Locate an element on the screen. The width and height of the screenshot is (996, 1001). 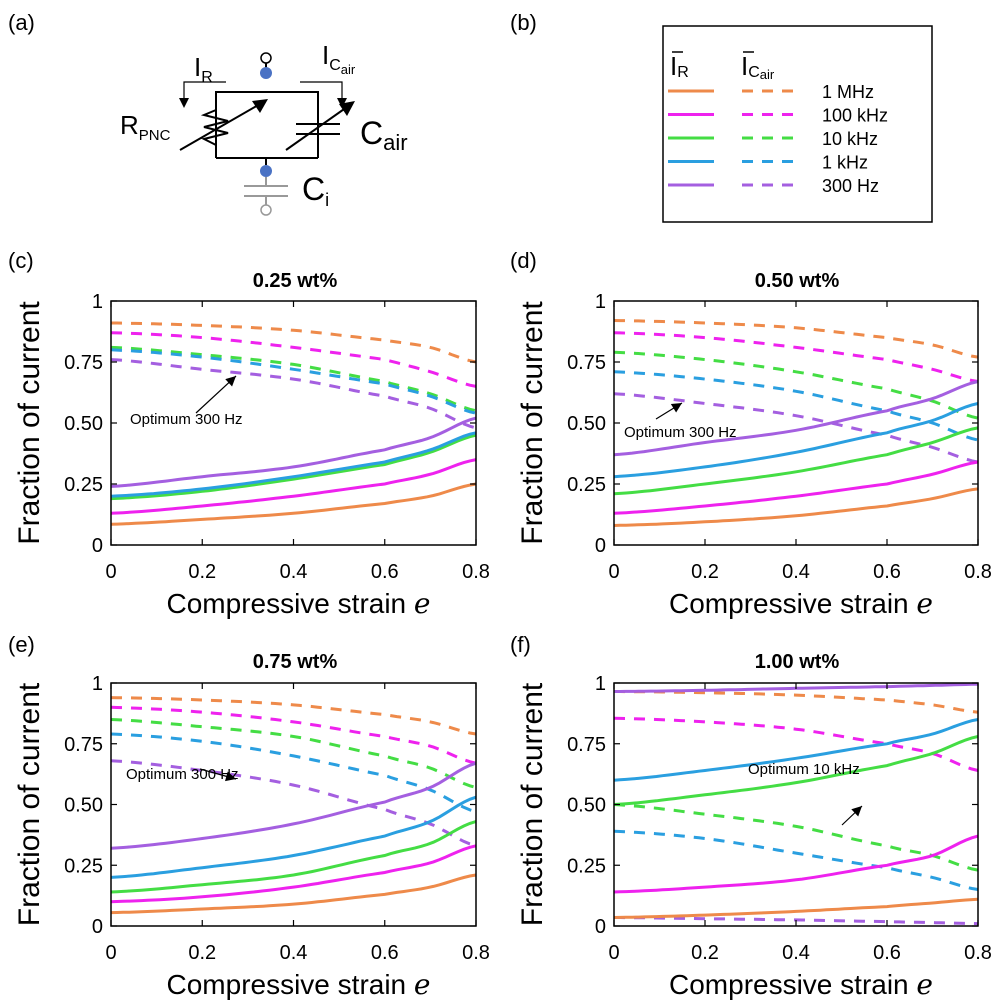
ir-arrowhead is located at coordinates (184, 103).